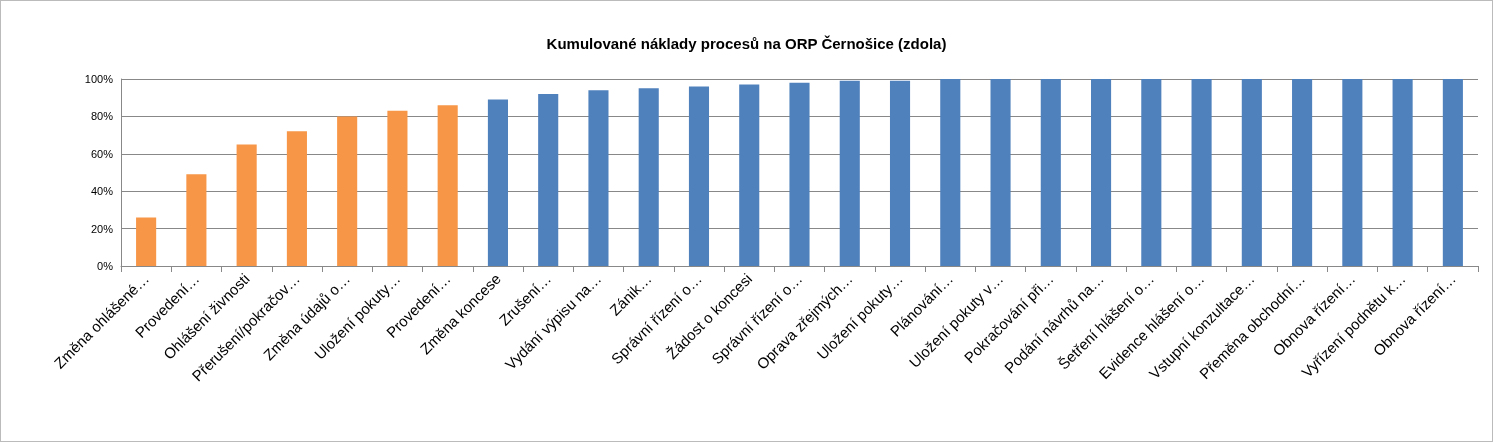  Describe the element at coordinates (102, 116) in the screenshot. I see `y-tick-label: 80%` at that location.